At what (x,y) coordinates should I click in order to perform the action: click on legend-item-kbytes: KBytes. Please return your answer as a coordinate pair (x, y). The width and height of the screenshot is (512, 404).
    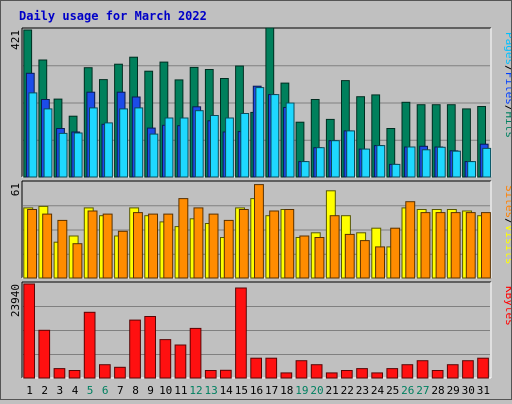
    Looking at the image, I should click on (507, 306).